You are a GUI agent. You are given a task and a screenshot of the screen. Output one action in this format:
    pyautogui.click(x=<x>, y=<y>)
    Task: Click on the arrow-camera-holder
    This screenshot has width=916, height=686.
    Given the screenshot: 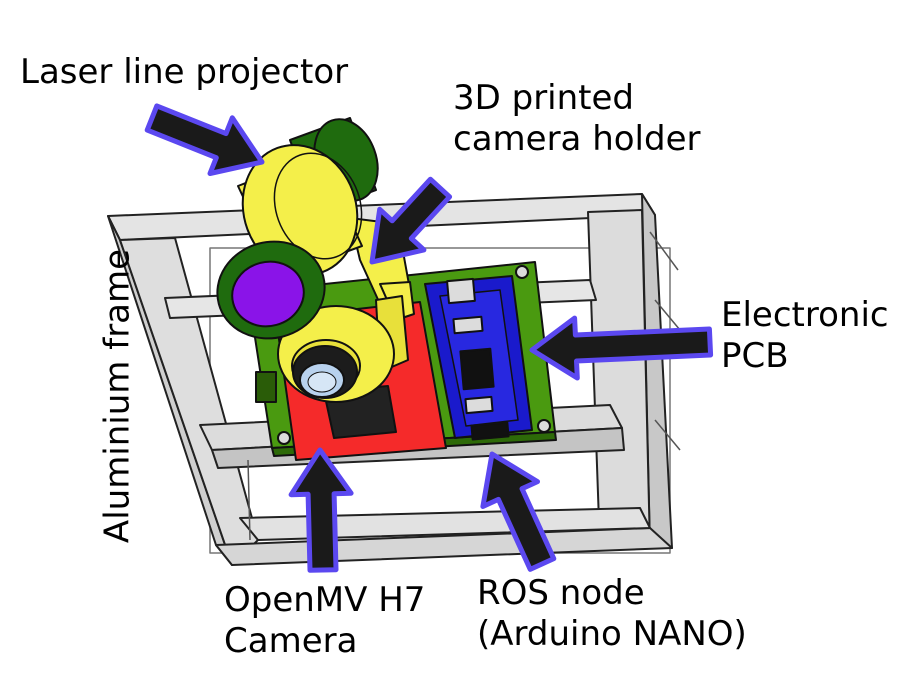 What is the action you would take?
    pyautogui.click(x=411, y=220)
    